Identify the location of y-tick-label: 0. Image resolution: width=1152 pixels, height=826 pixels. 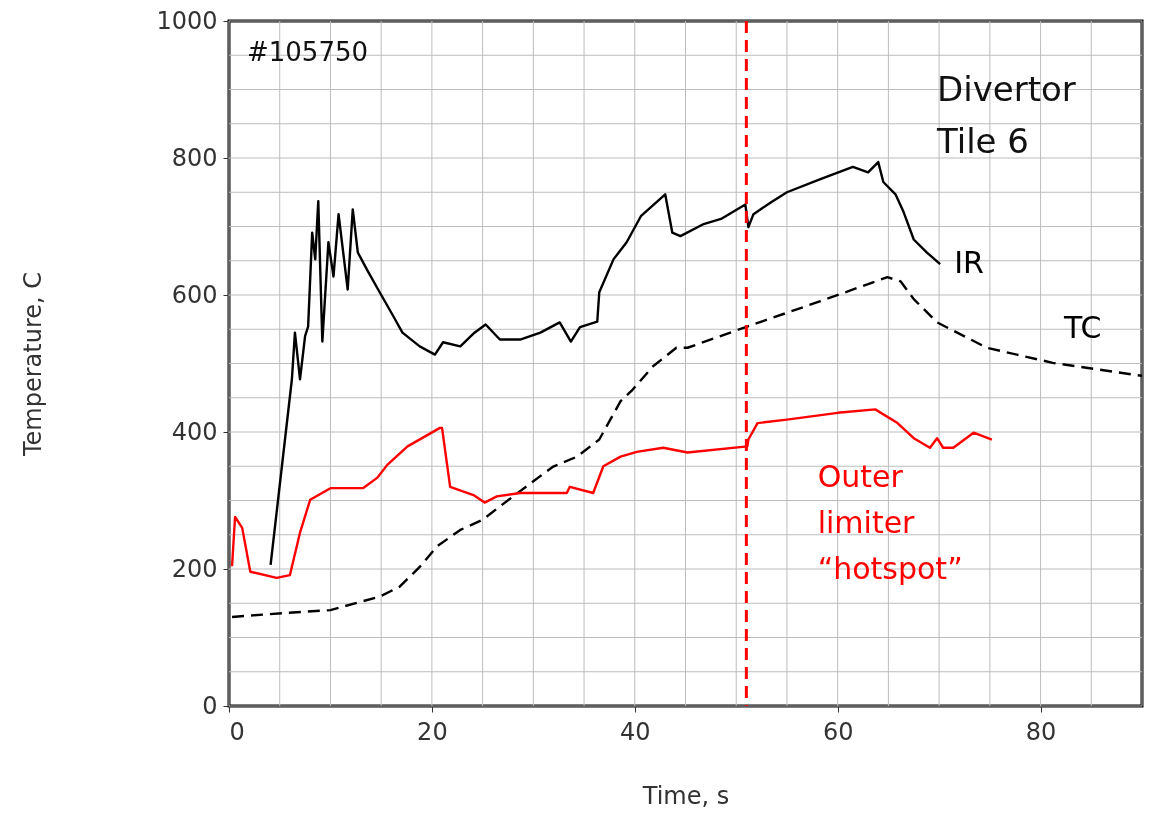
(210, 705).